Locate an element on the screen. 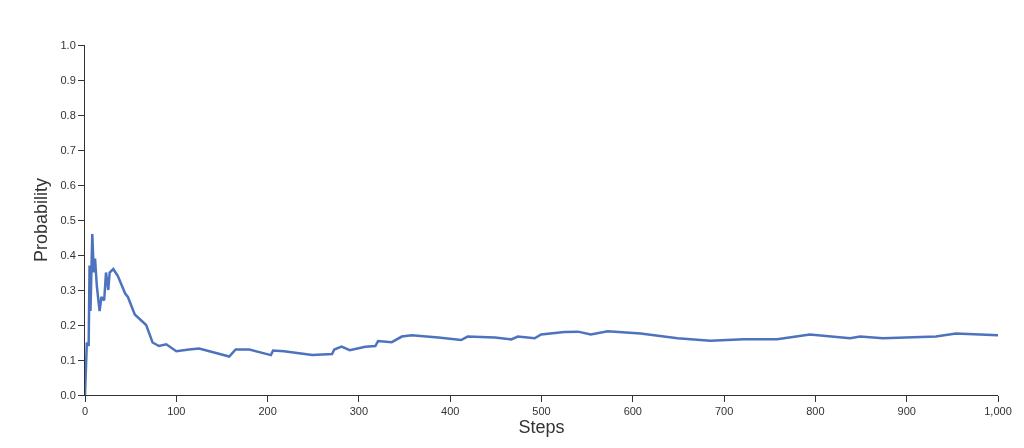 The image size is (1024, 448). y-tick-label: 0.1 is located at coordinates (68, 359).